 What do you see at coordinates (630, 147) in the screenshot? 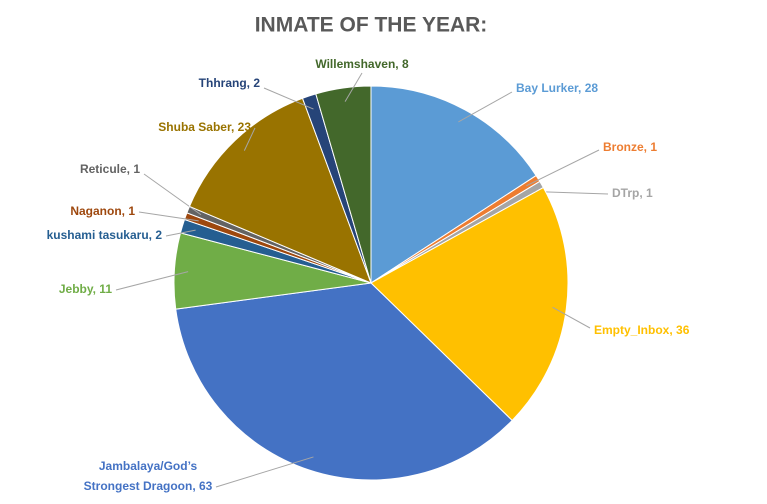
I see `data-label: Bronze, 1` at bounding box center [630, 147].